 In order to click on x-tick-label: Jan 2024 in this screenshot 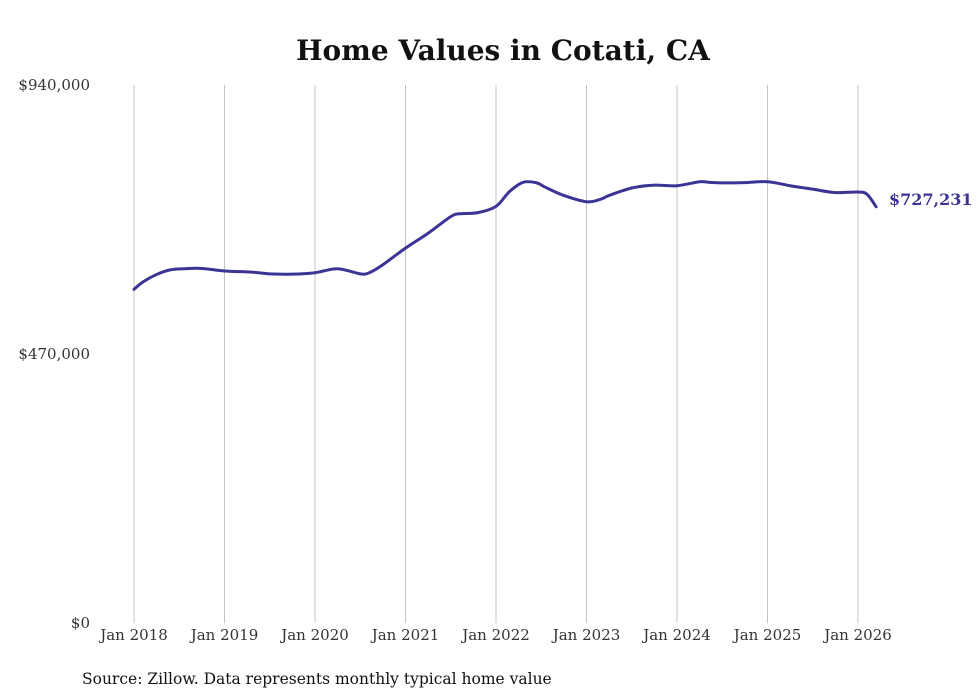, I will do `click(676, 635)`.